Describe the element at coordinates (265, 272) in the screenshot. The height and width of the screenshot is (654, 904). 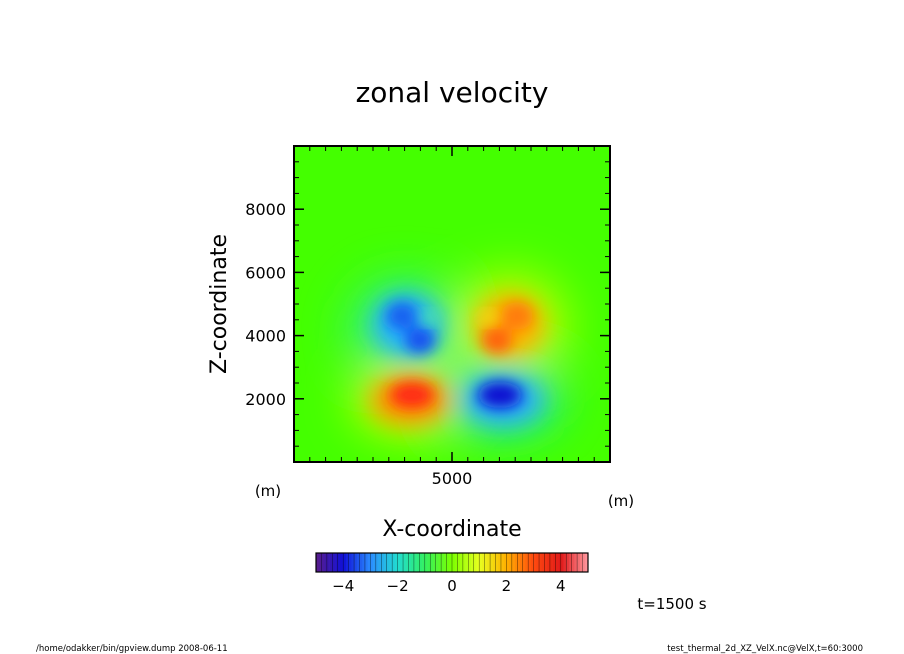
I see `y-tick-label: 6000` at that location.